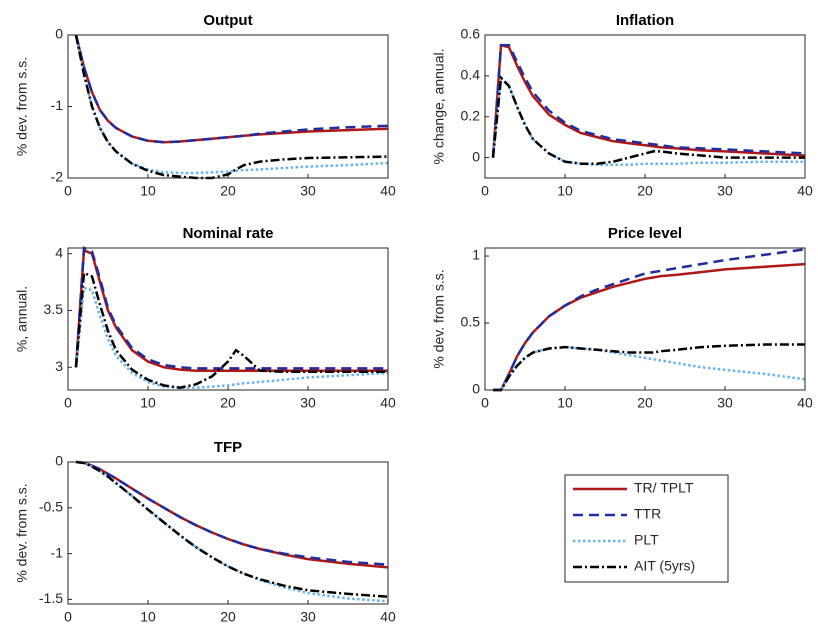  I want to click on subplot: TFP % dev. from s.s. 0 10 20 30 40 -1.5 -1 -0.5 0, so click(205, 532).